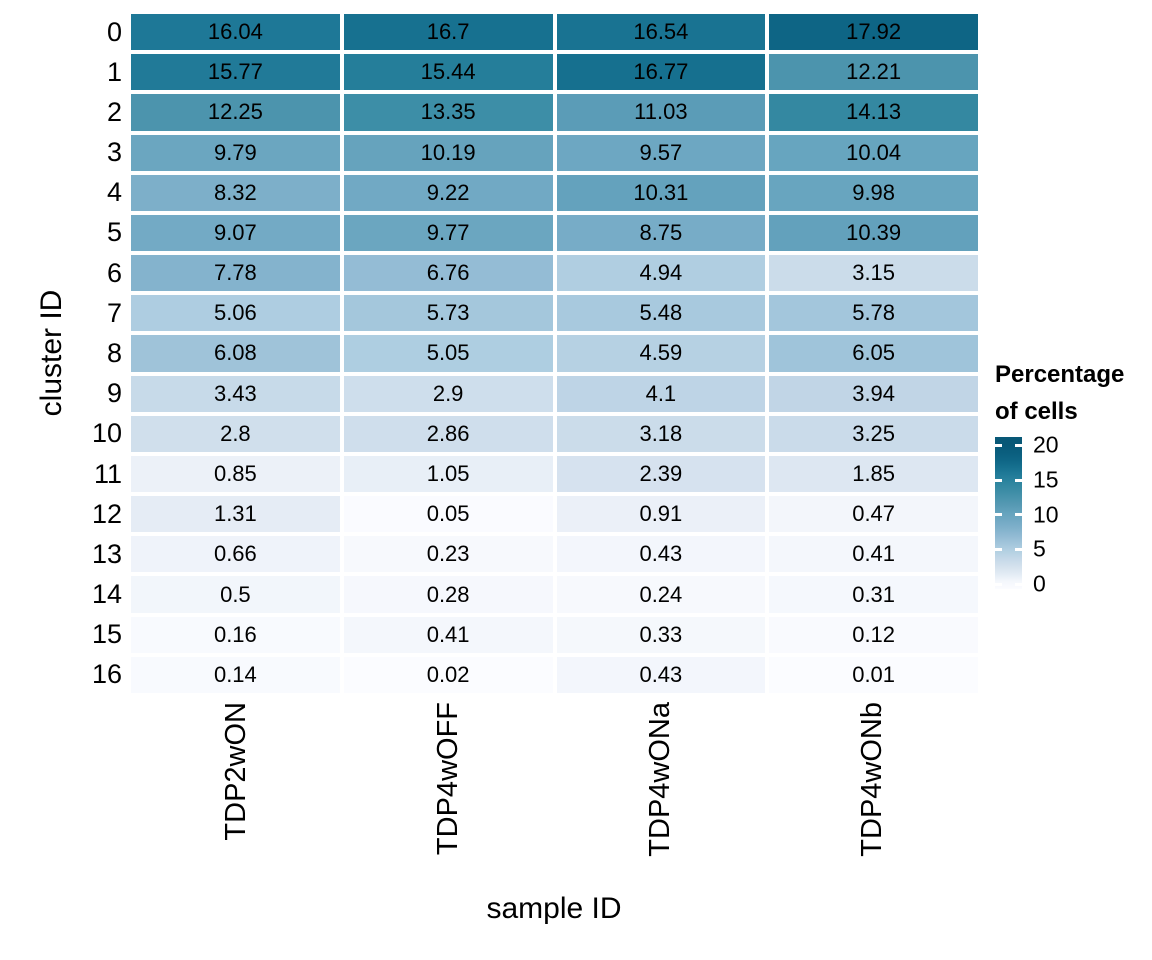 The height and width of the screenshot is (960, 1152). Describe the element at coordinates (235, 674) in the screenshot. I see `heatmap-cell: 0.14` at that location.